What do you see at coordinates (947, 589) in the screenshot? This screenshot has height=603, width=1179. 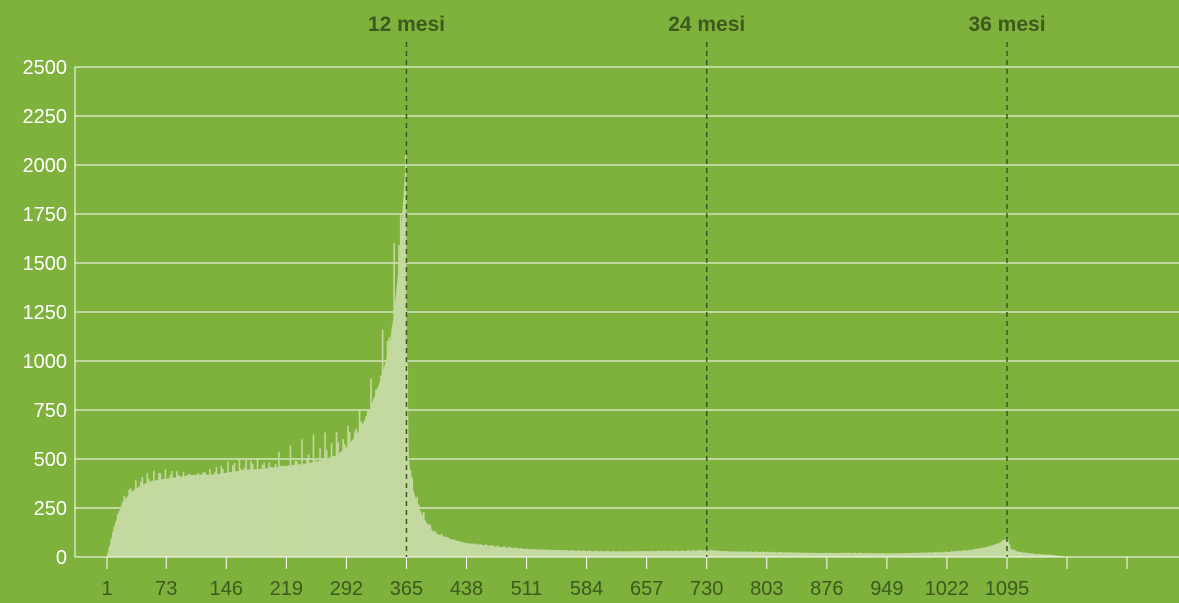 I see `x-tick-label: 1022` at bounding box center [947, 589].